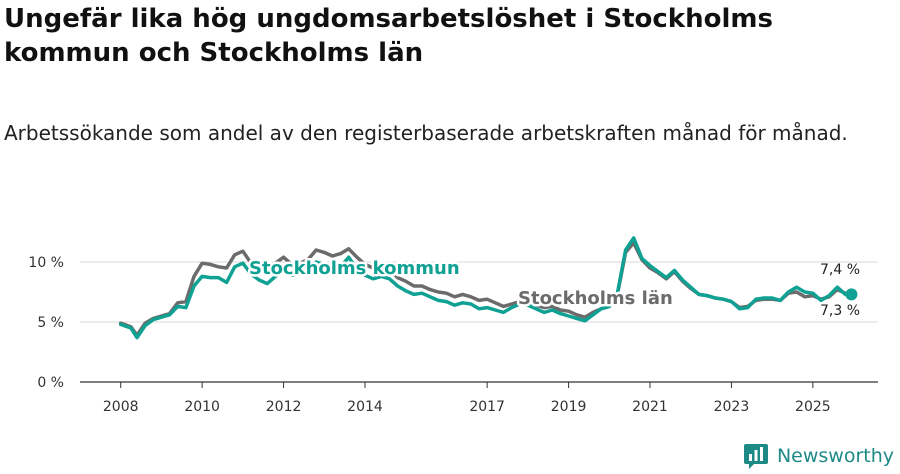 The width and height of the screenshot is (900, 474). Describe the element at coordinates (46, 263) in the screenshot. I see `y-tick-label: 10 %` at that location.